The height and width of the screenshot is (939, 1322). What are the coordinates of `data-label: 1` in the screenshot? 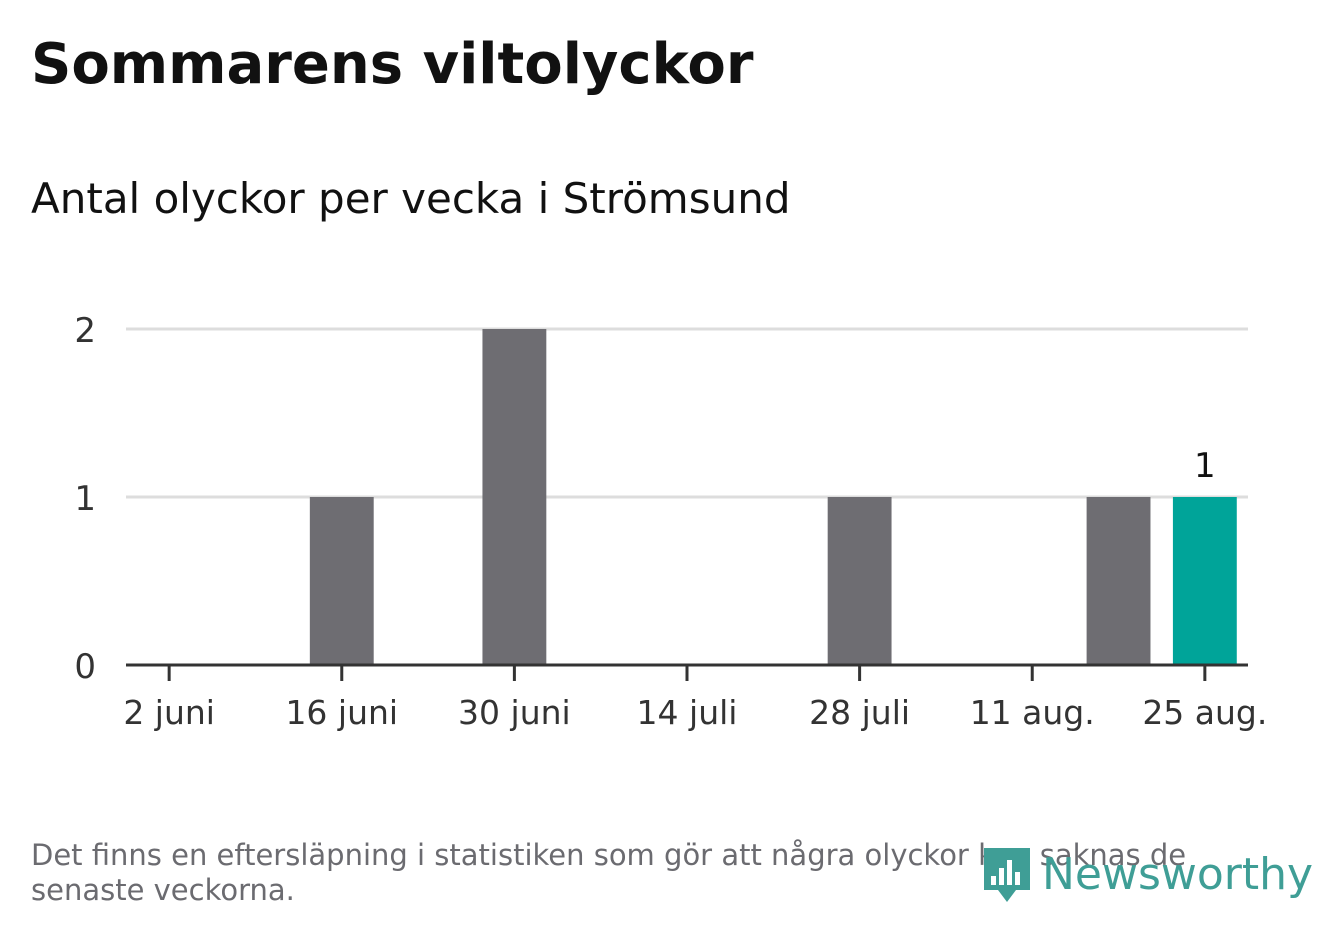 It's located at (1205, 466).